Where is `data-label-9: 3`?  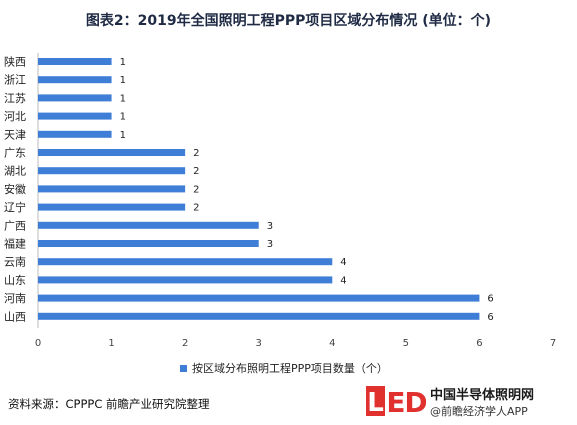 data-label-9: 3 is located at coordinates (270, 226).